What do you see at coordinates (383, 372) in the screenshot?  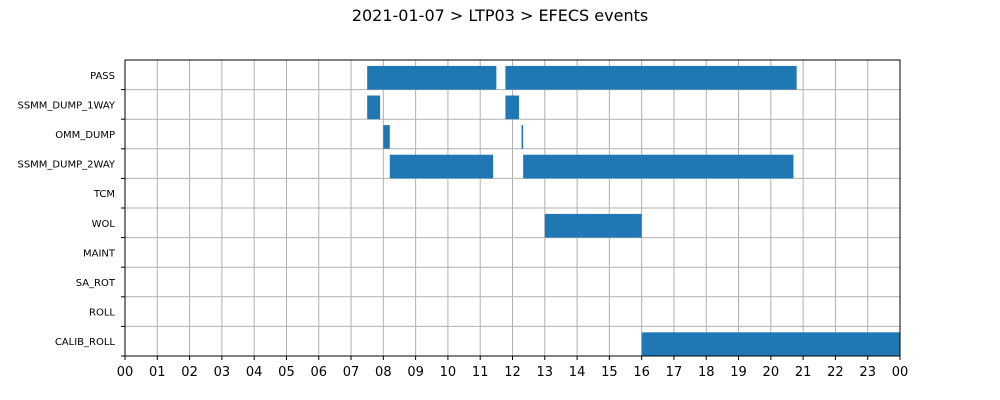 I see `x-tick-label: 08` at bounding box center [383, 372].